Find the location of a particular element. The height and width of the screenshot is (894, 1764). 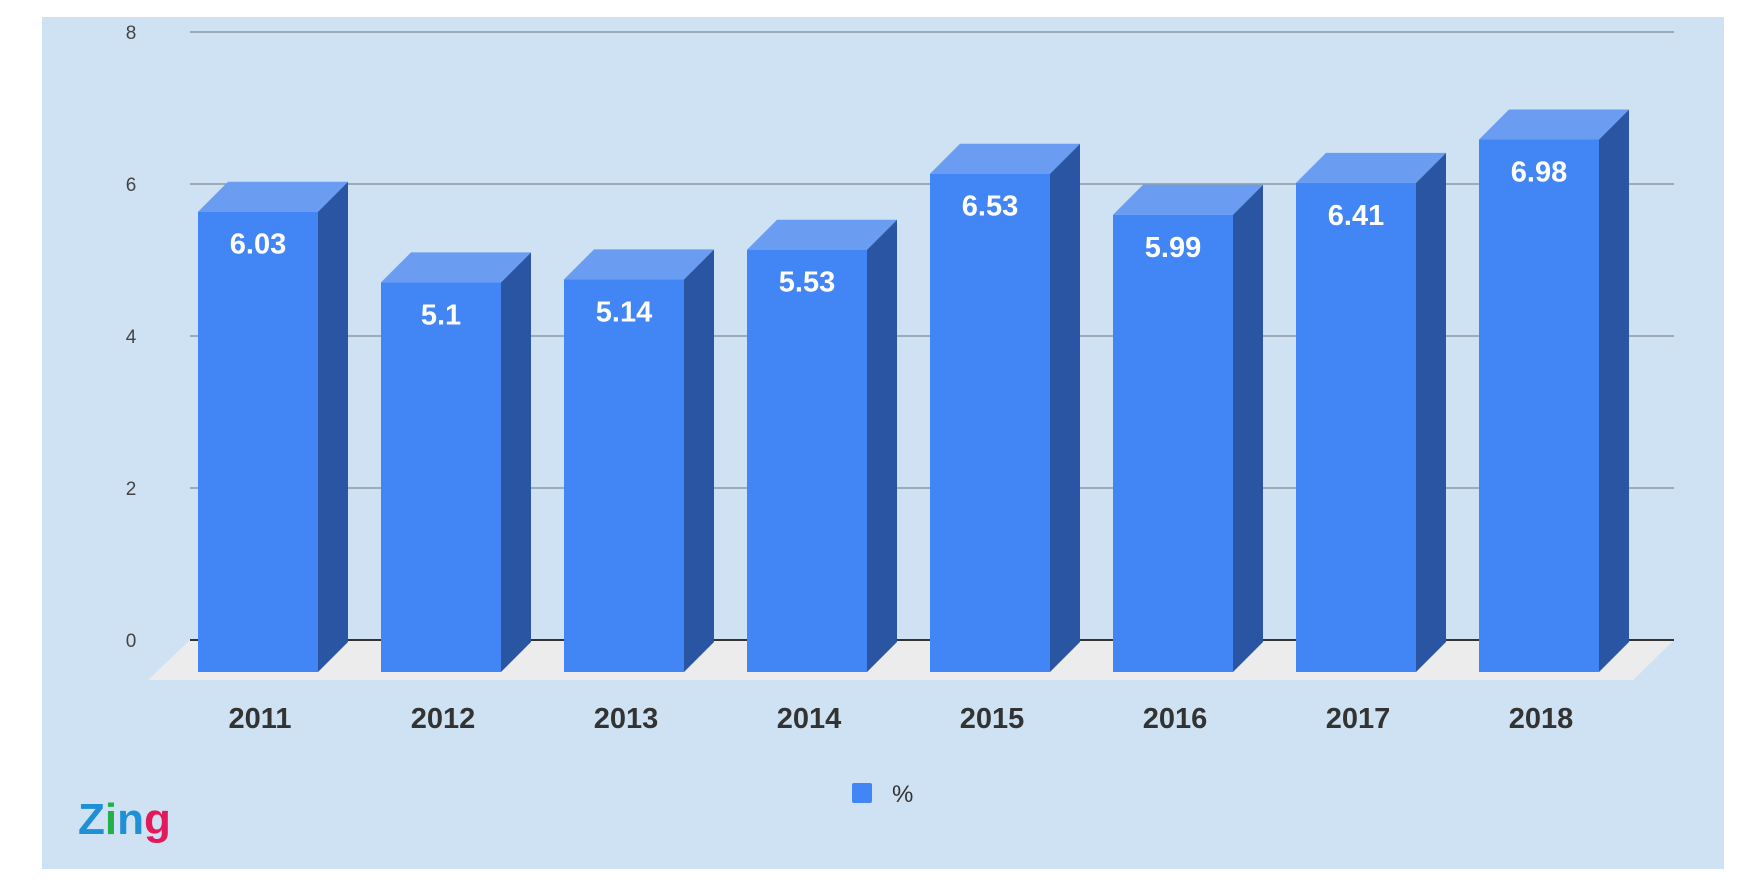

data-label: 5.53 is located at coordinates (807, 283).